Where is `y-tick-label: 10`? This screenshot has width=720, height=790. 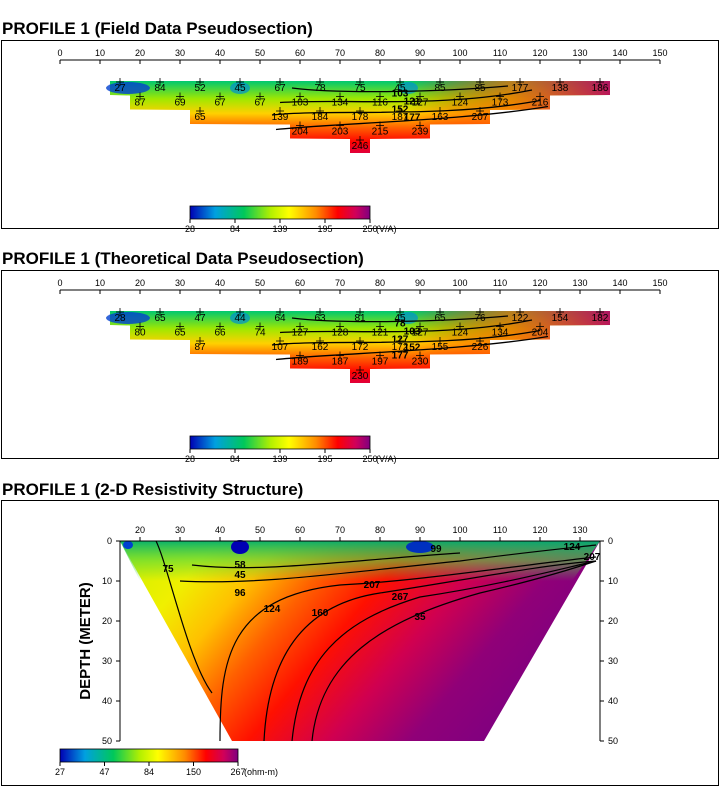 y-tick-label: 10 is located at coordinates (613, 581).